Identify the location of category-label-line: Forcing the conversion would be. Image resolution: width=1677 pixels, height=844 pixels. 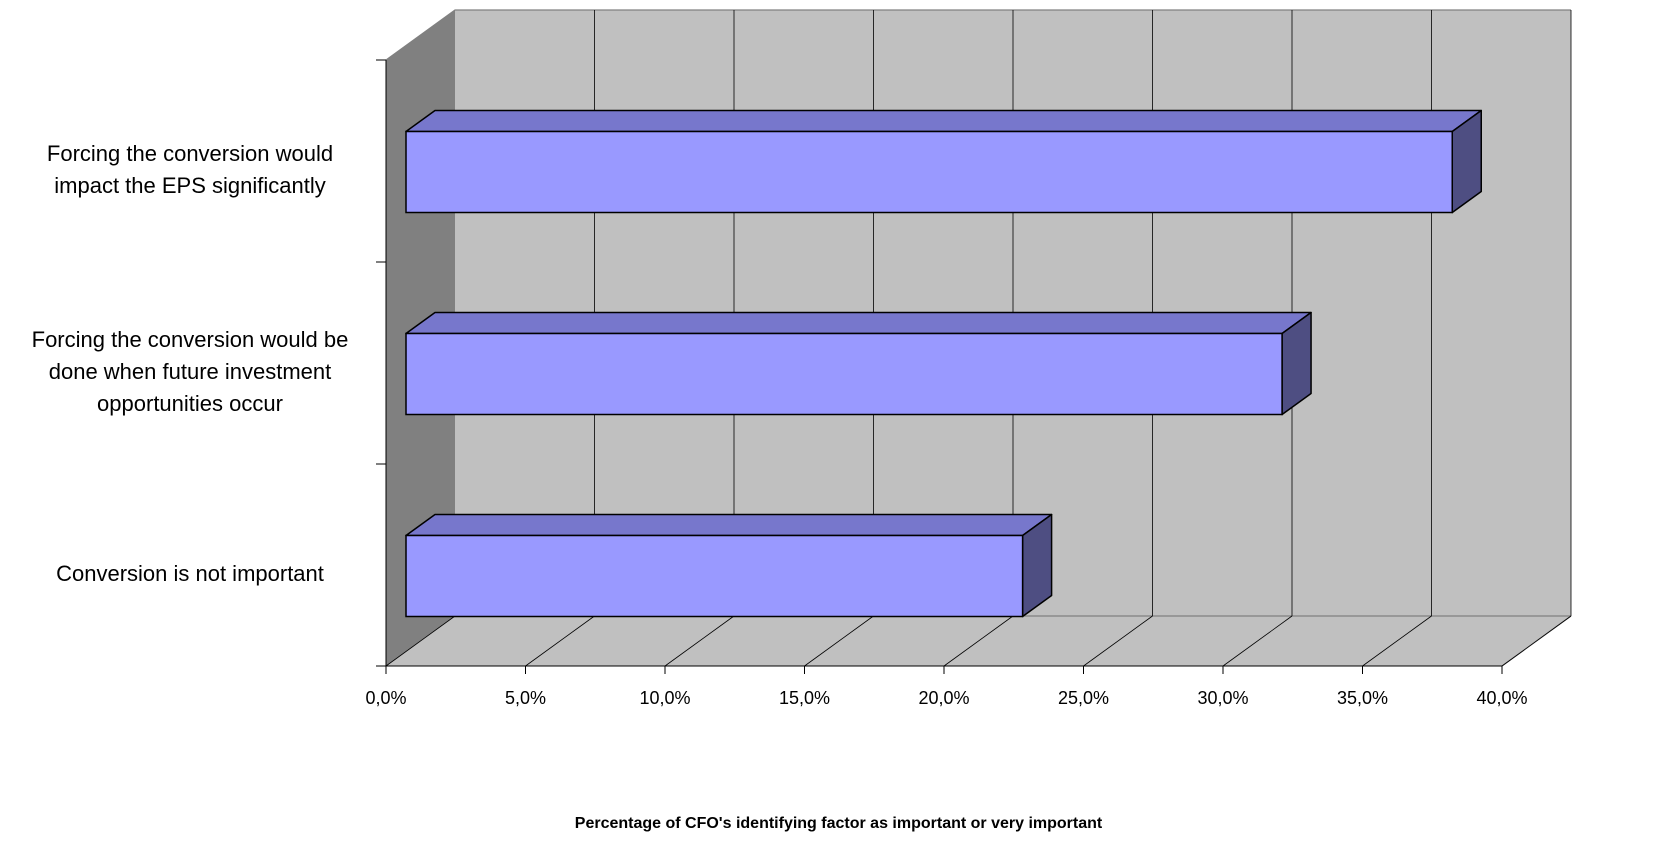
(190, 339).